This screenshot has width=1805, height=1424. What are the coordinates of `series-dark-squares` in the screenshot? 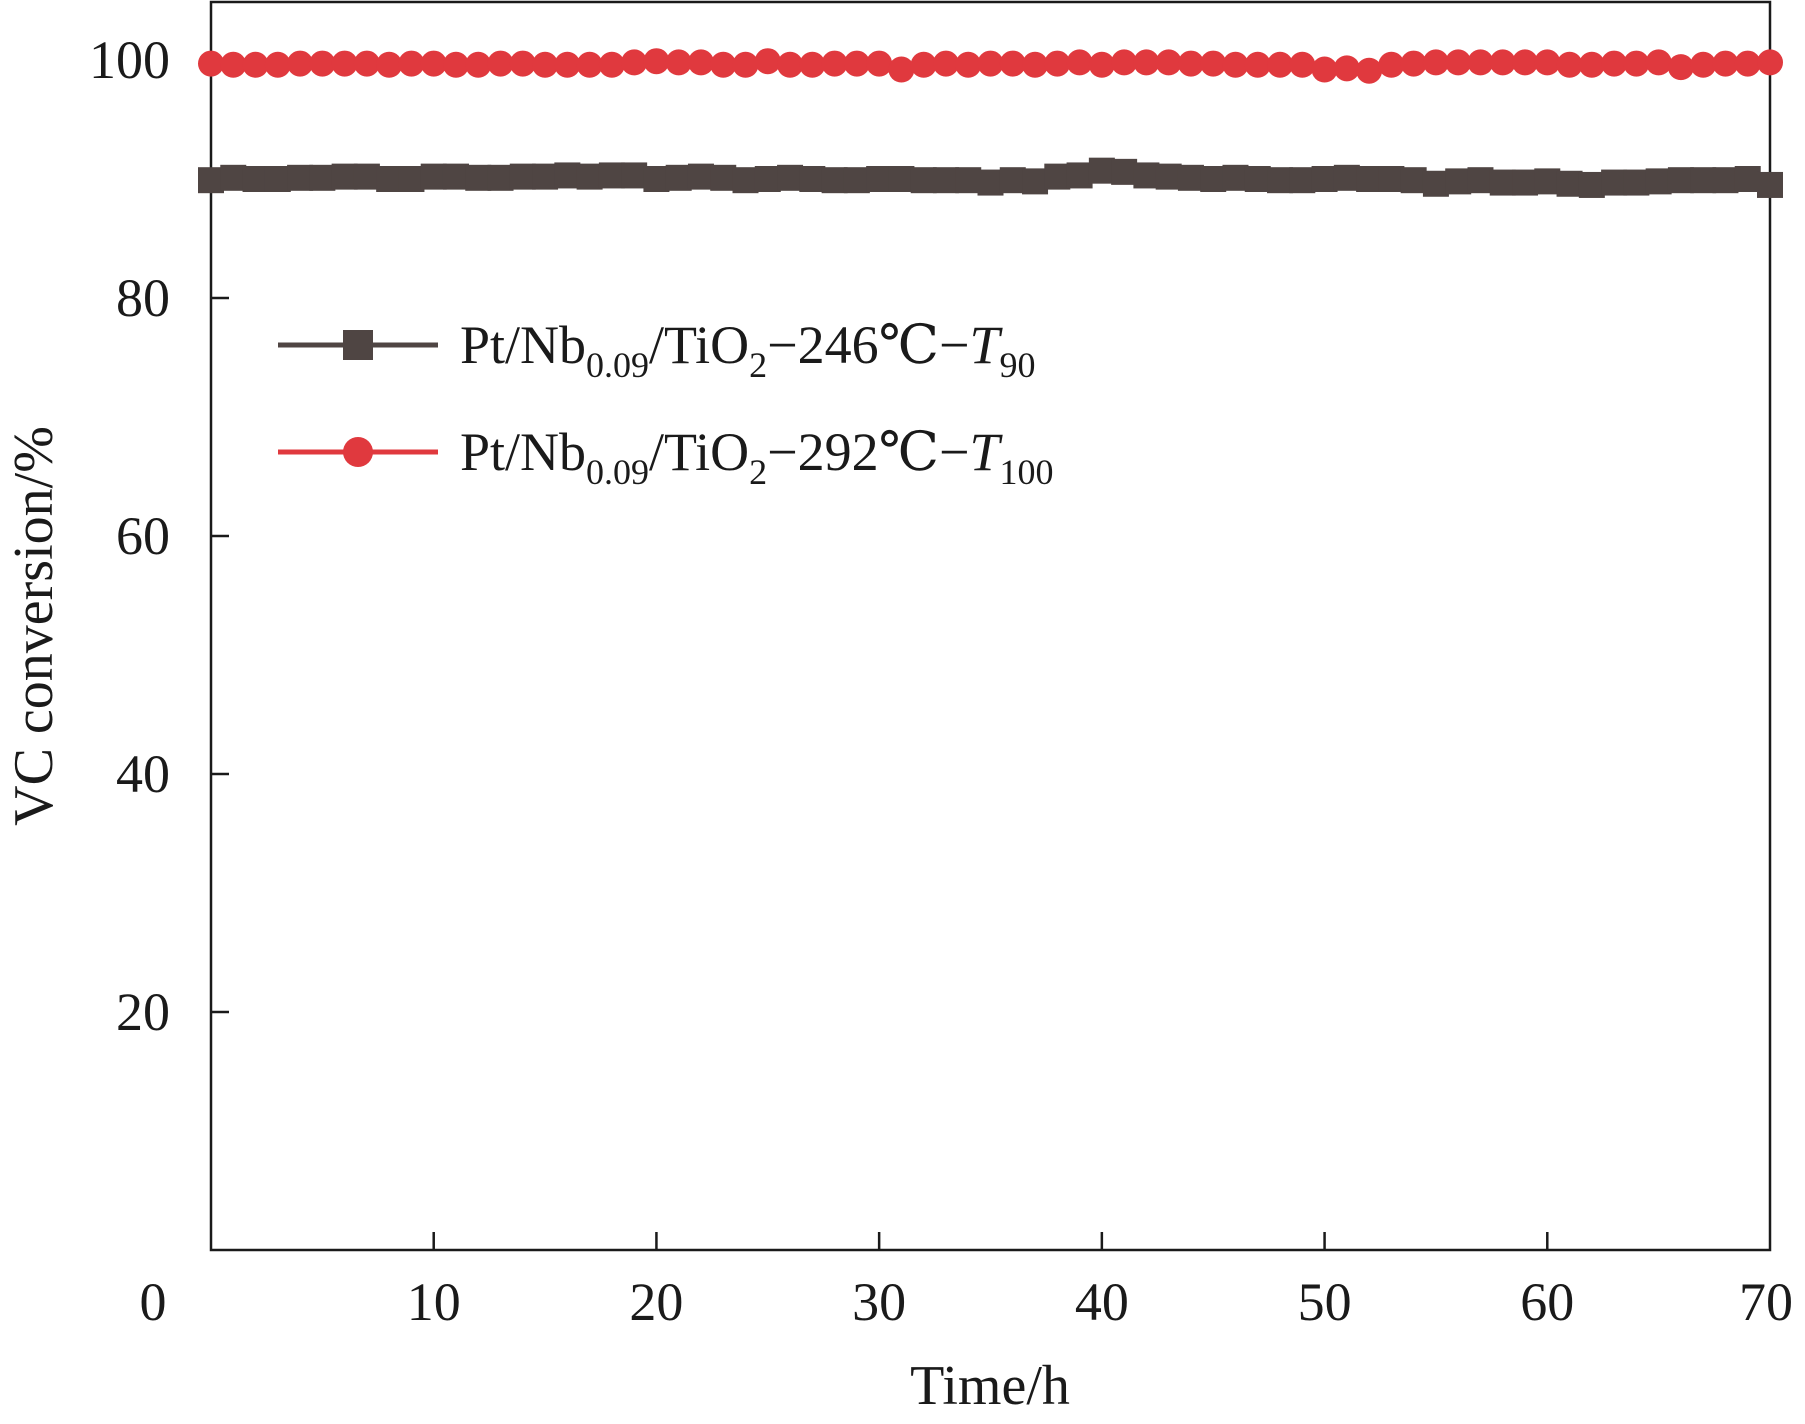 It's located at (990, 177).